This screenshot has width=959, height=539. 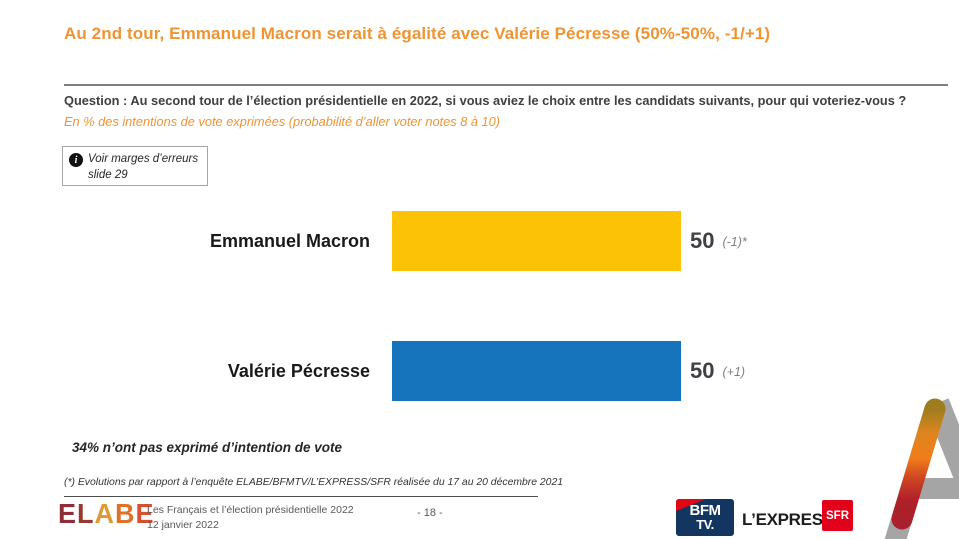 I want to click on sfr-logo: SFR, so click(x=837, y=515).